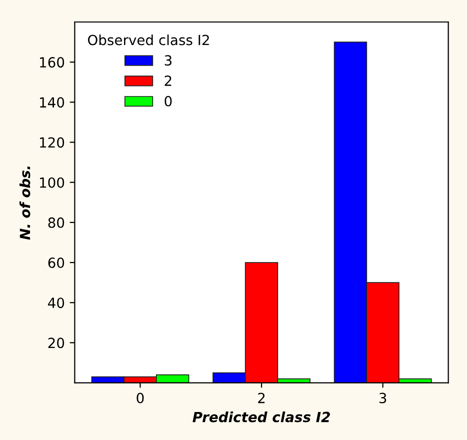 This screenshot has width=467, height=440. I want to click on y-tick-label: 40, so click(56, 303).